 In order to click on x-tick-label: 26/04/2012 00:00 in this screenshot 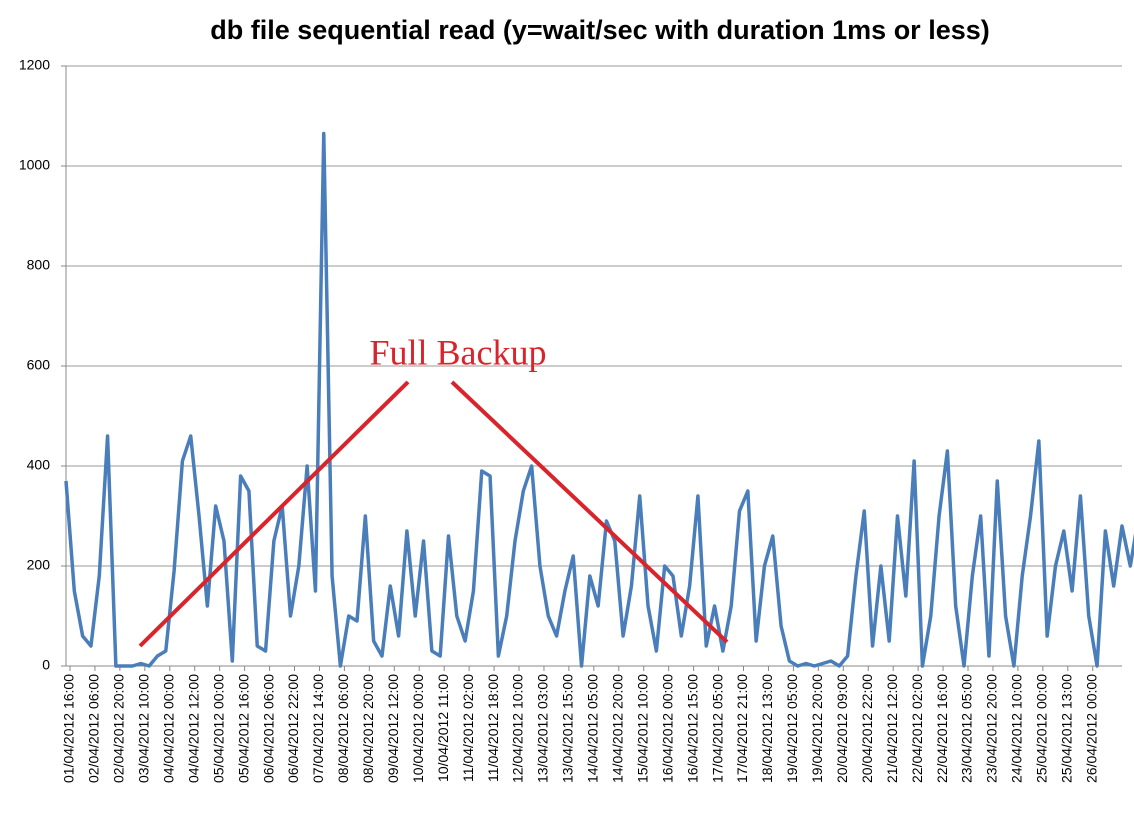, I will do `click(1091, 728)`.